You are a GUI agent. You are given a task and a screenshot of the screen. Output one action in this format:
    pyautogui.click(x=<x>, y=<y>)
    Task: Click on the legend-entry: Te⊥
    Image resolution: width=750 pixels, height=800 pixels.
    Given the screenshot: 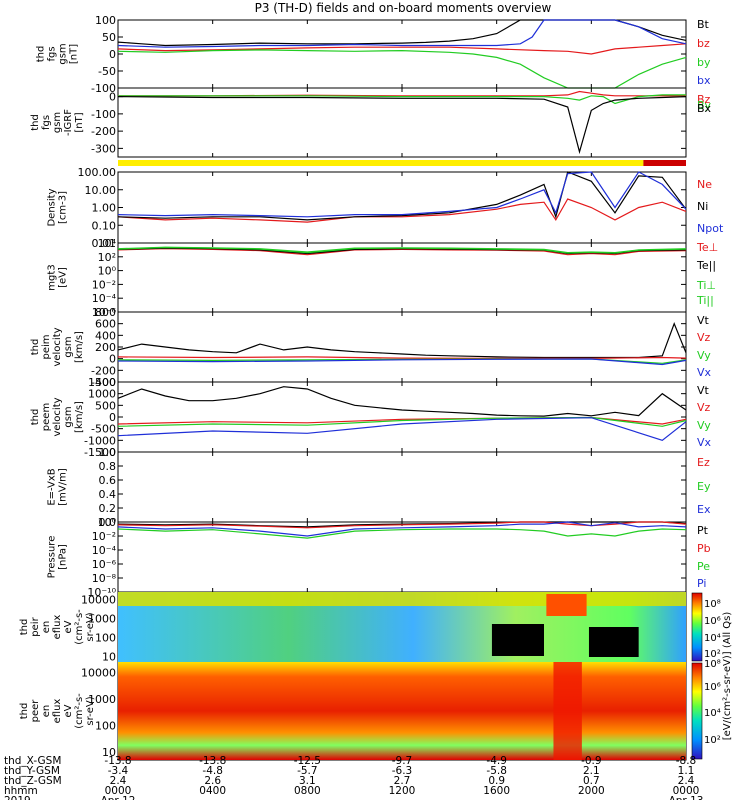 What is the action you would take?
    pyautogui.click(x=707, y=247)
    